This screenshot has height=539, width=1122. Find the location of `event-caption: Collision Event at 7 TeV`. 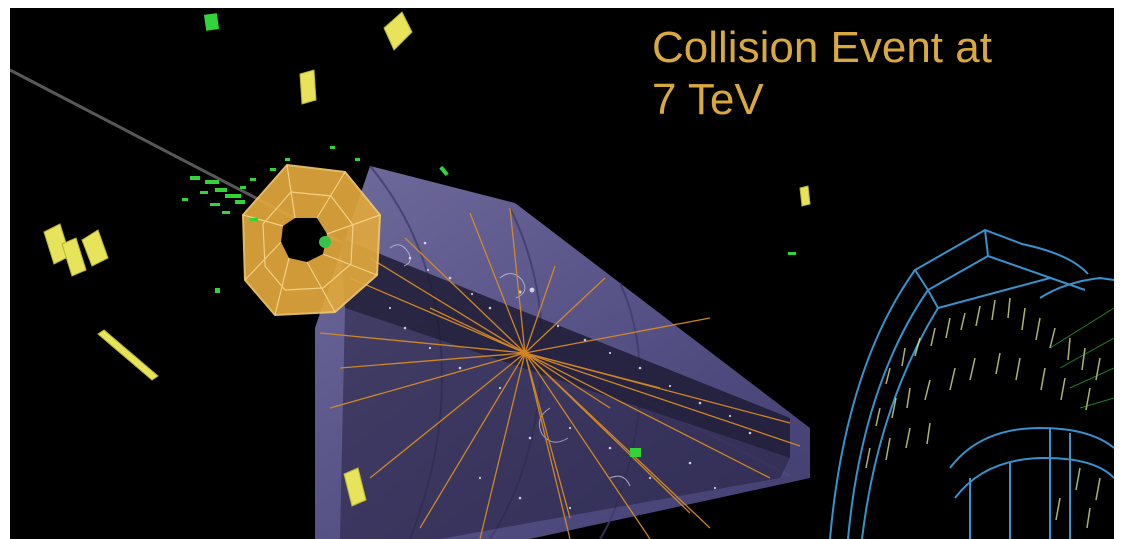

event-caption: Collision Event at 7 TeV is located at coordinates (862, 74).